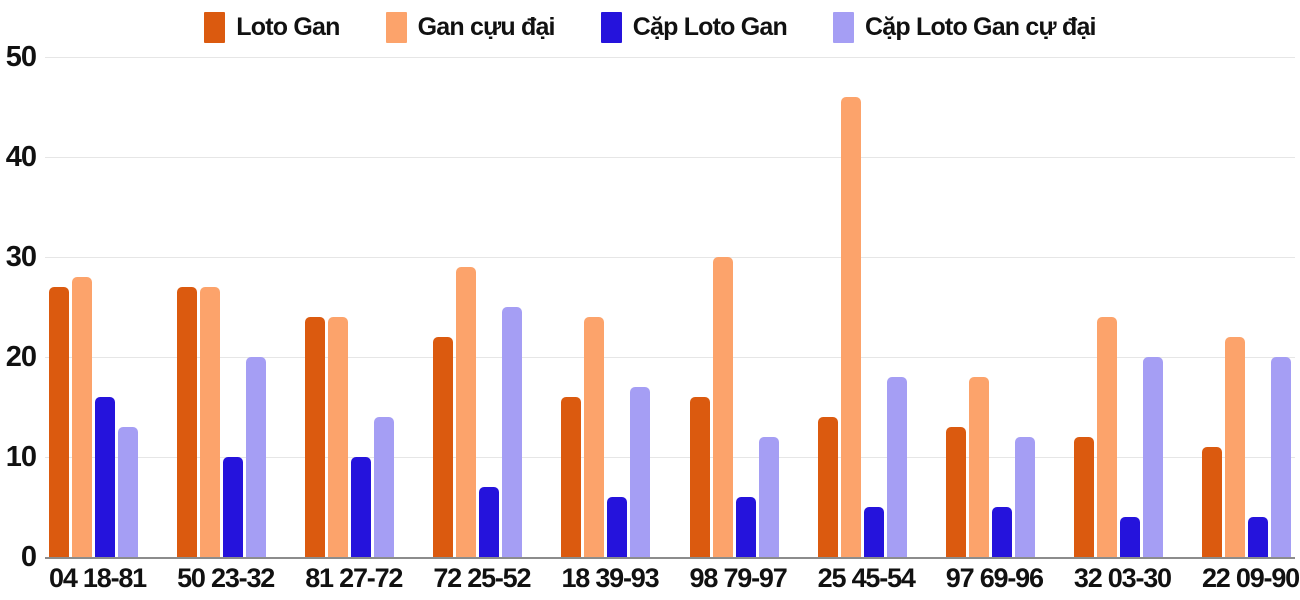 Image resolution: width=1300 pixels, height=600 pixels. Describe the element at coordinates (361, 507) in the screenshot. I see `bar-cặp-loto-gan-2` at that location.